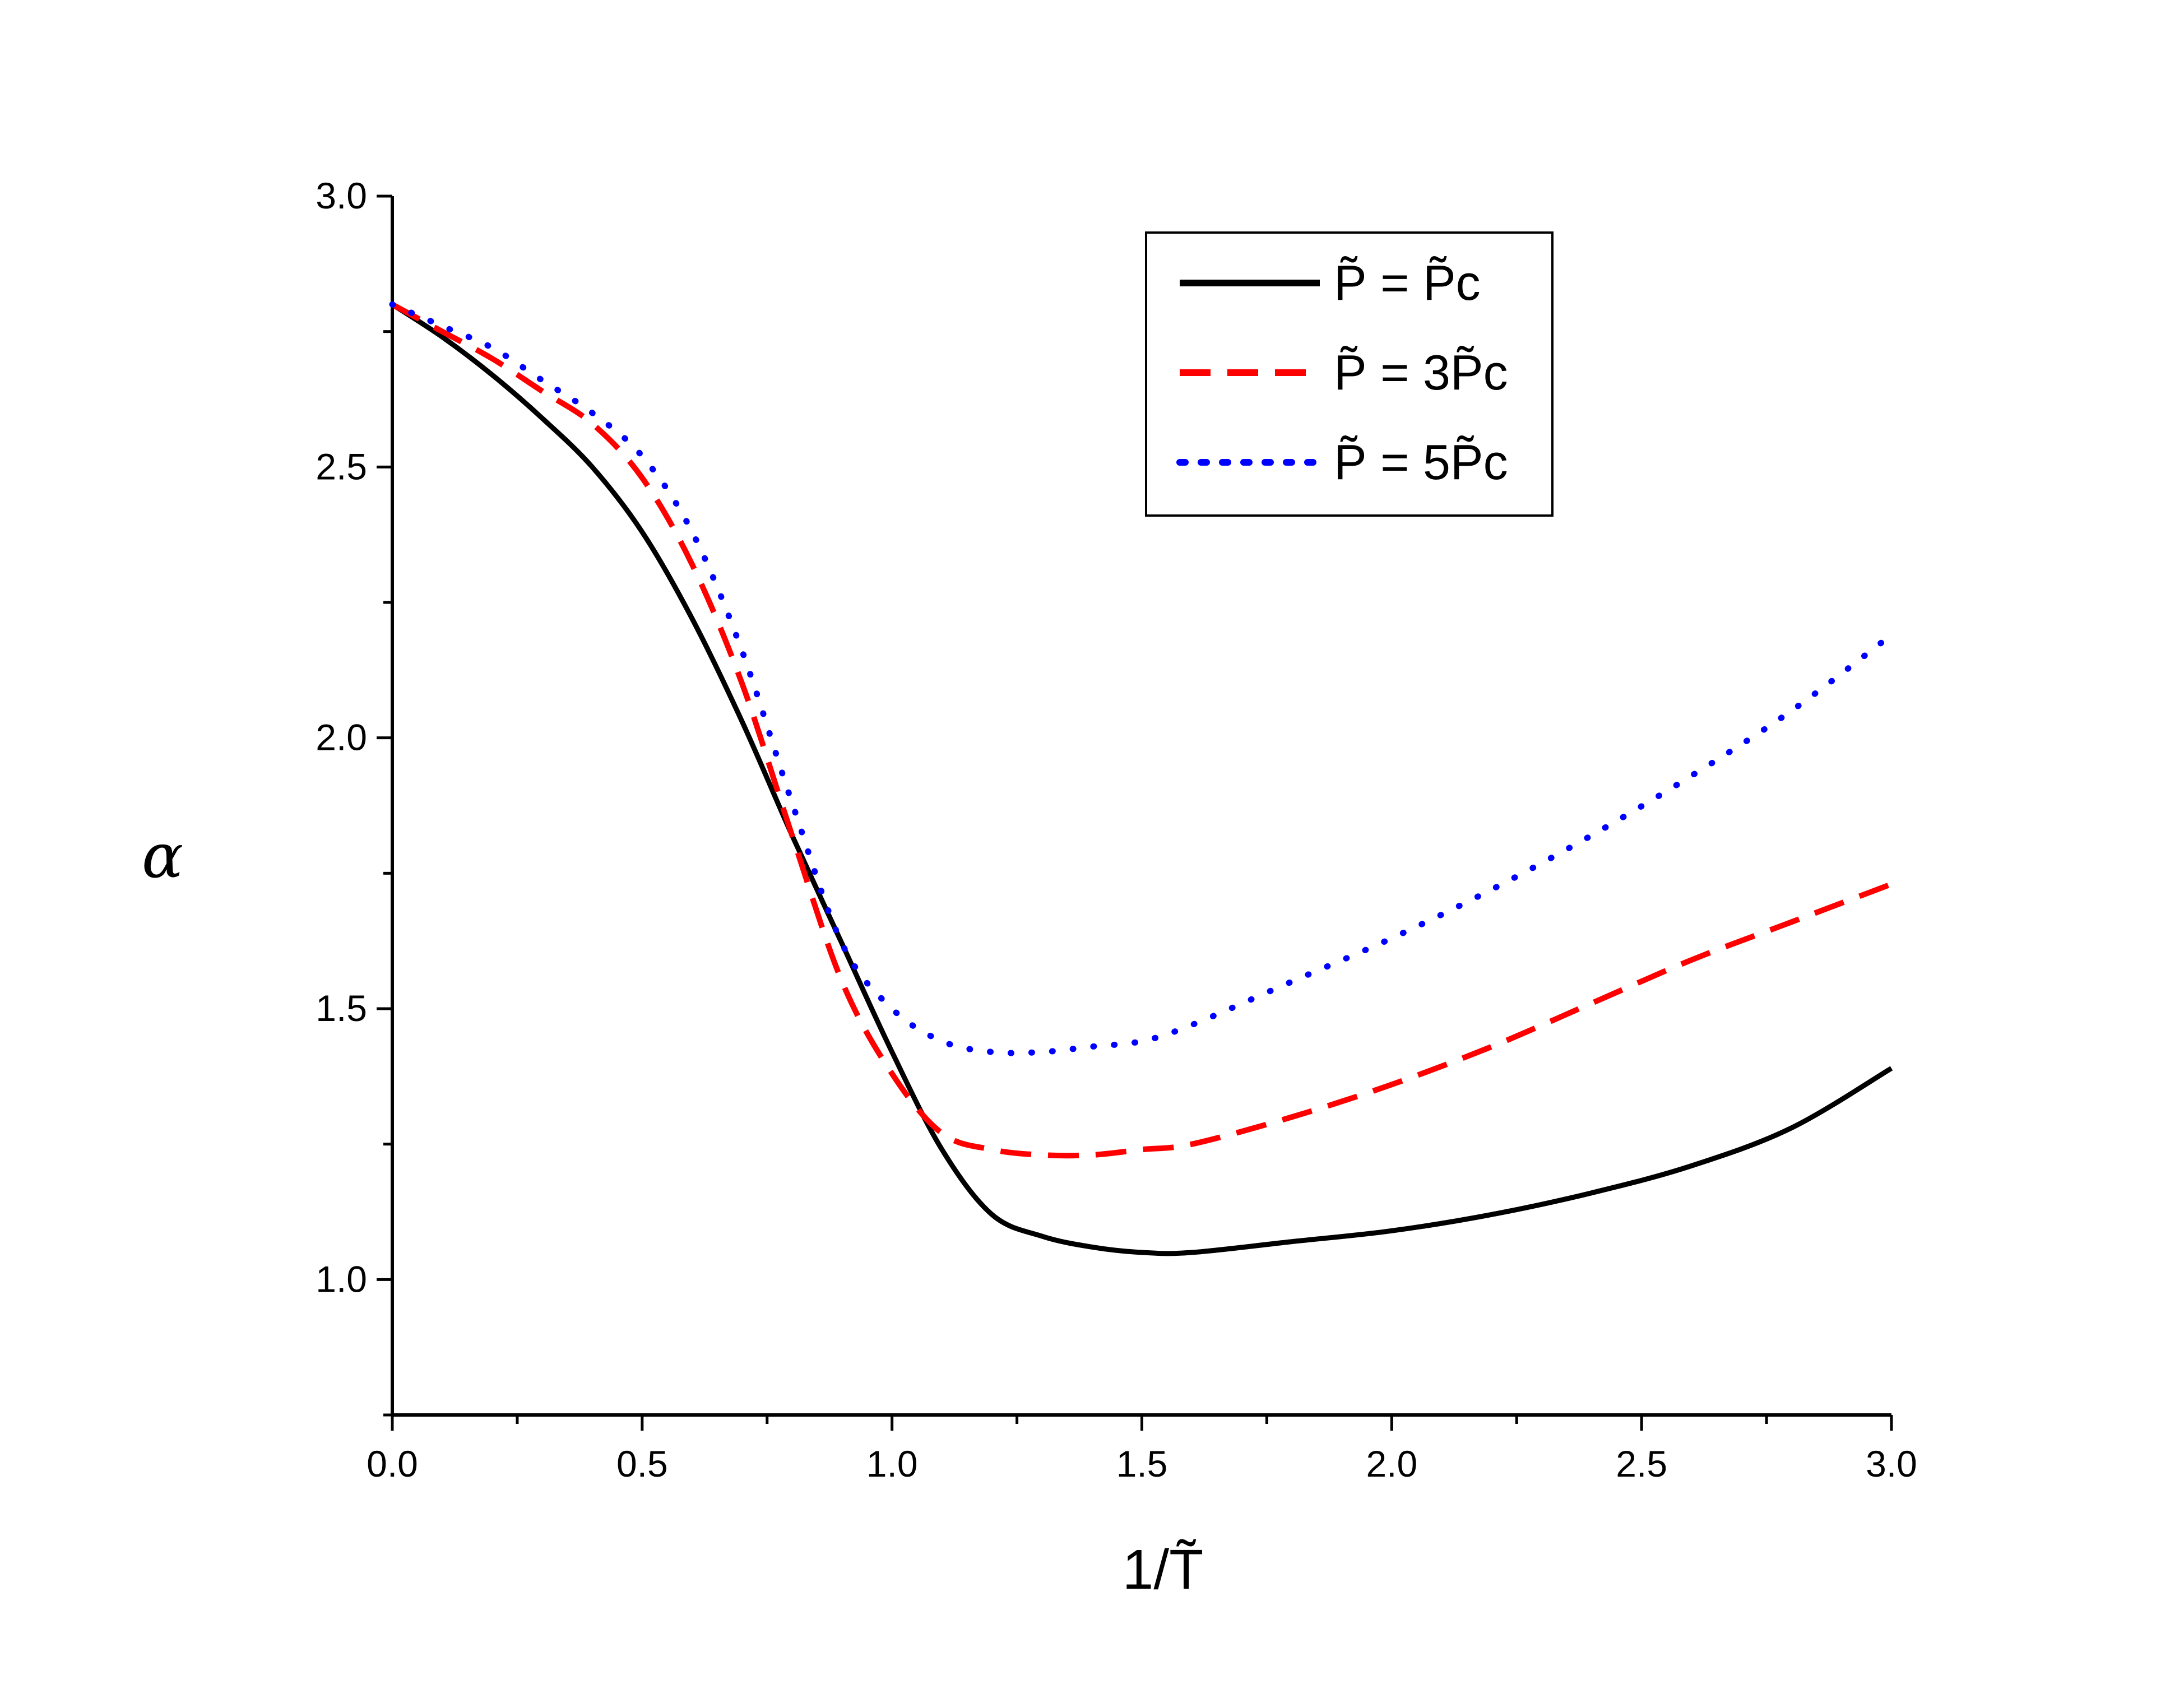 The height and width of the screenshot is (1689, 2184). I want to click on x-tick-label: 2.5, so click(1641, 1463).